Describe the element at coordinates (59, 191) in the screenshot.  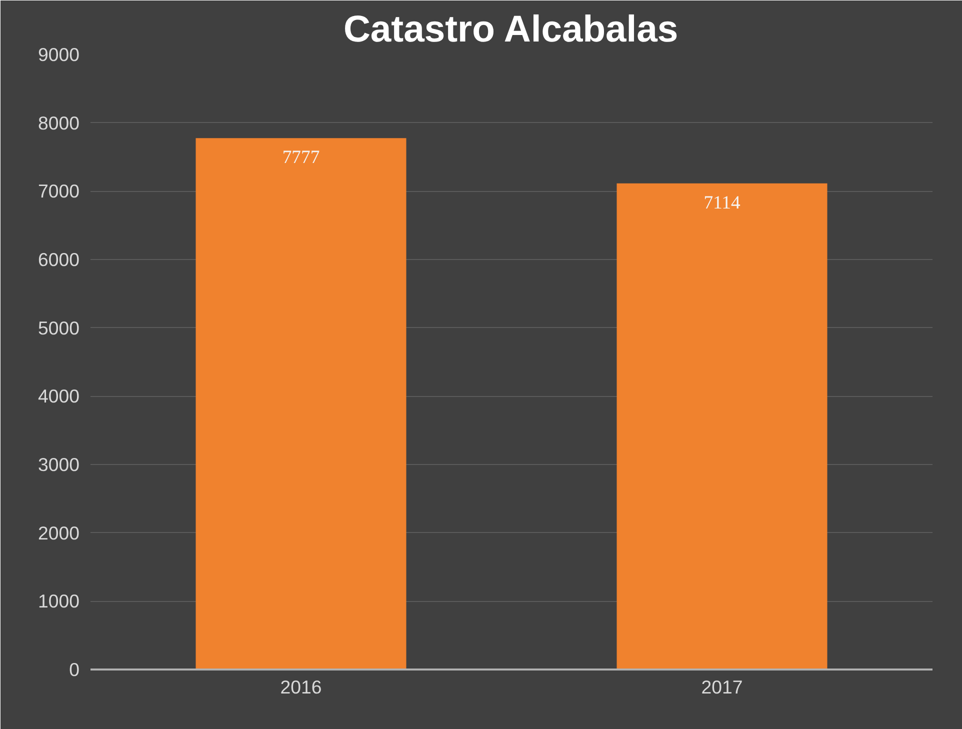
I see `y-tick-label: 7000` at that location.